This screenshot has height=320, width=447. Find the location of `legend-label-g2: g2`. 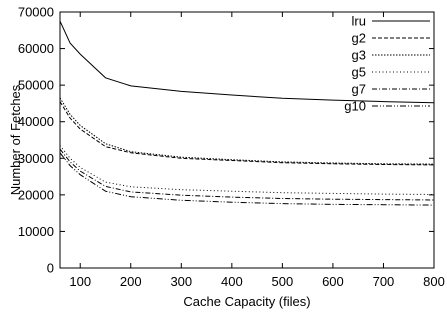

legend-label-g2: g2 is located at coordinates (359, 38).